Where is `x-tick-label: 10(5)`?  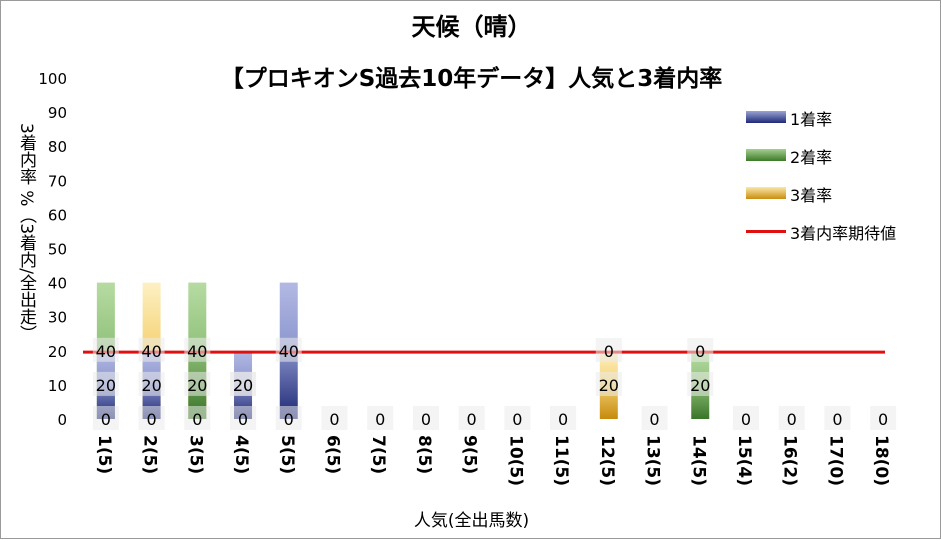 x-tick-label: 10(5) is located at coordinates (515, 460).